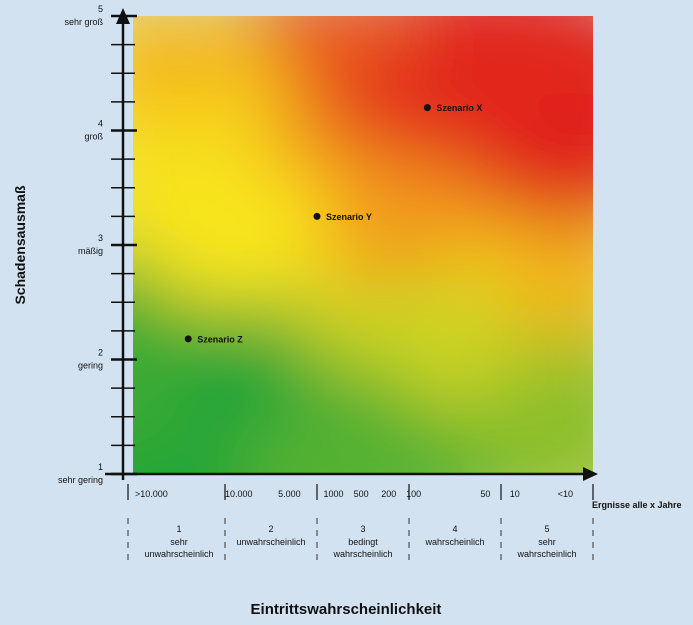 The width and height of the screenshot is (693, 625). What do you see at coordinates (515, 494) in the screenshot?
I see `x-tick-label: 10` at bounding box center [515, 494].